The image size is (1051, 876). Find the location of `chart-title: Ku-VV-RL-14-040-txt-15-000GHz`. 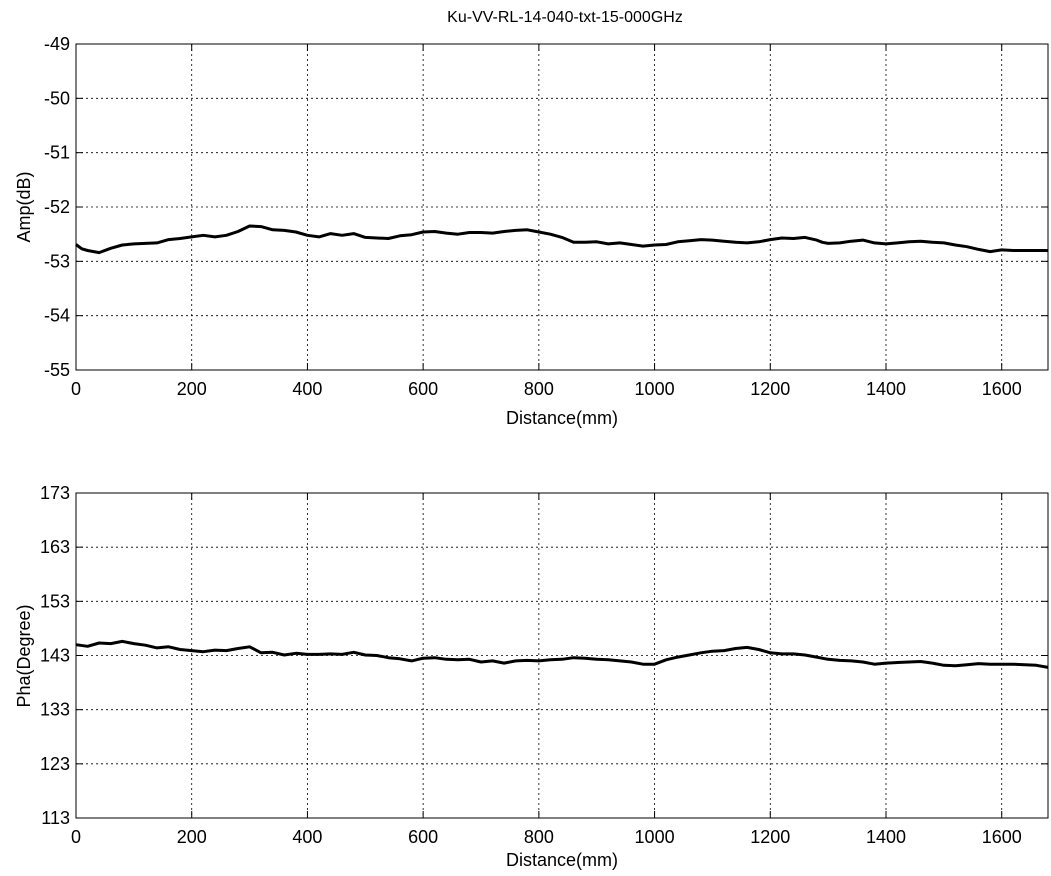

chart-title: Ku-VV-RL-14-040-txt-15-000GHz is located at coordinates (565, 17).